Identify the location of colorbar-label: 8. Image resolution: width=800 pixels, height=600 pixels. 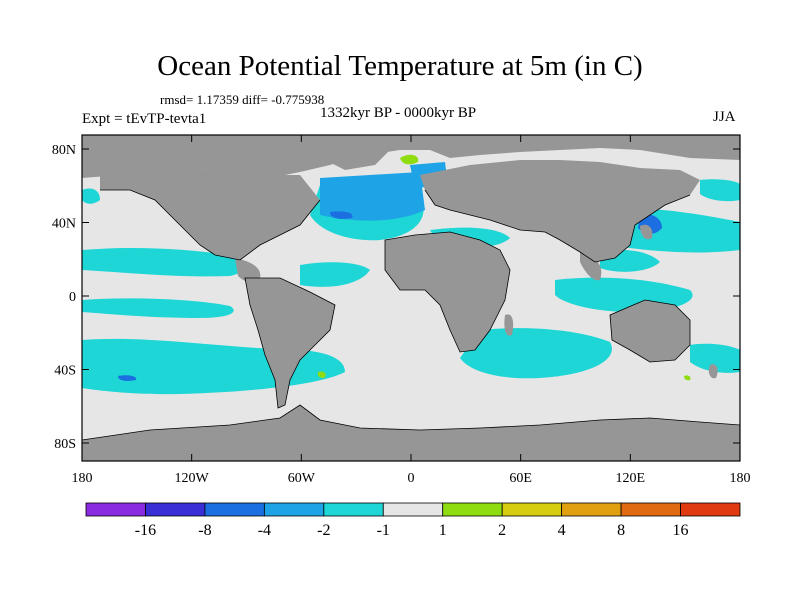
(621, 530).